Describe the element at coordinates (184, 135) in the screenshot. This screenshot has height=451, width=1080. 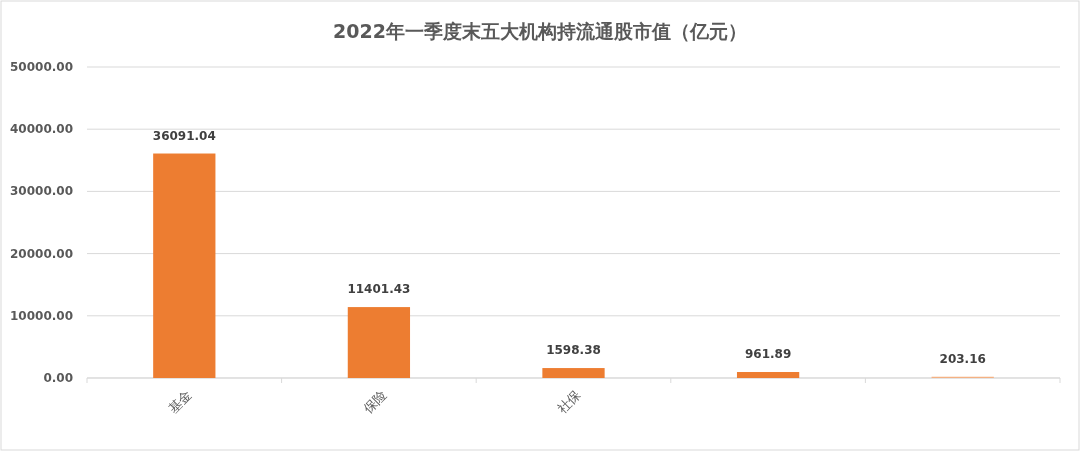
I see `data-label: 36091.04` at that location.